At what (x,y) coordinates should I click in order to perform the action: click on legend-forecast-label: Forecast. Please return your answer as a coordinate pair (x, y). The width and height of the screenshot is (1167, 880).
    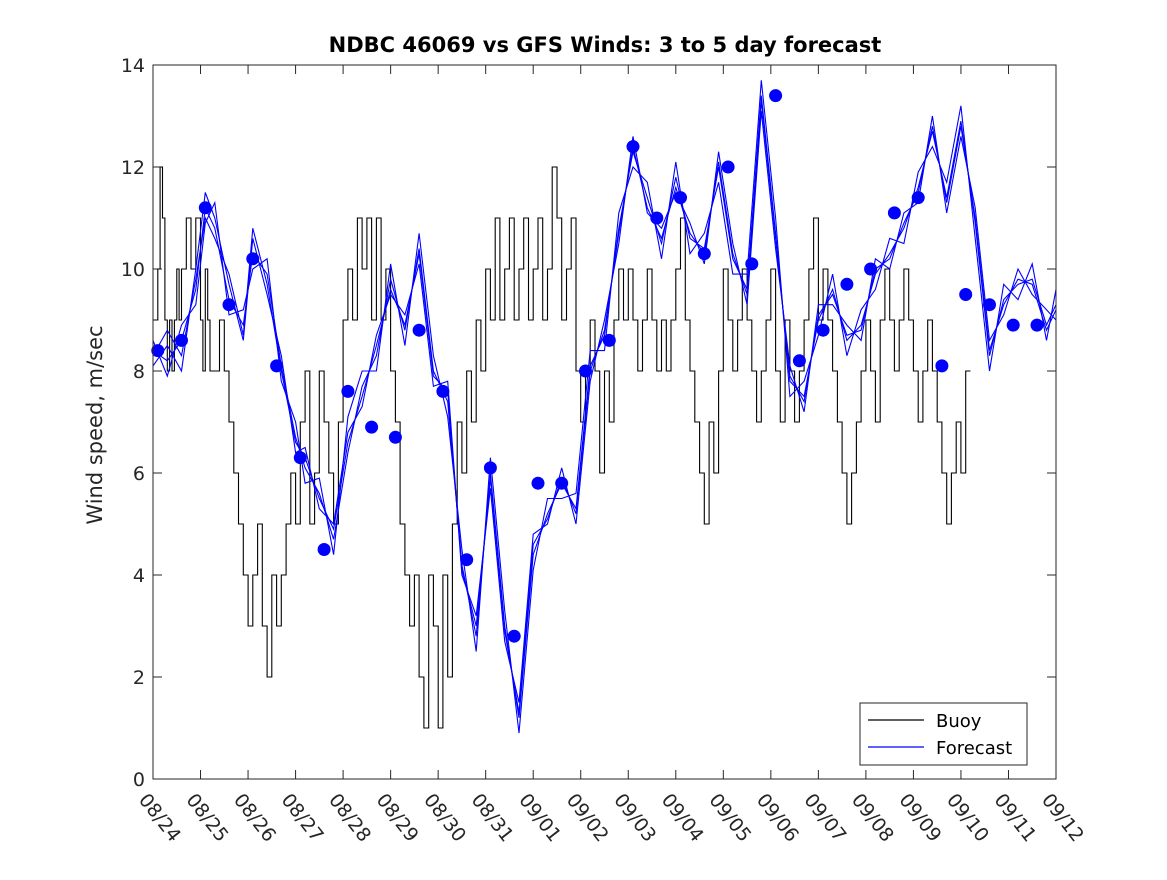
    Looking at the image, I should click on (974, 748).